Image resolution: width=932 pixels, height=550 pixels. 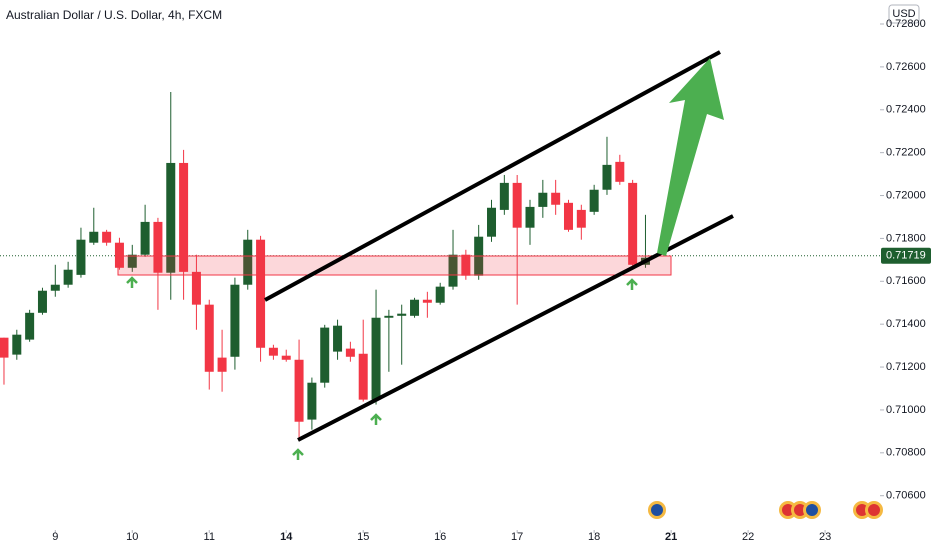 I want to click on x-tick-label: 14, so click(x=286, y=537).